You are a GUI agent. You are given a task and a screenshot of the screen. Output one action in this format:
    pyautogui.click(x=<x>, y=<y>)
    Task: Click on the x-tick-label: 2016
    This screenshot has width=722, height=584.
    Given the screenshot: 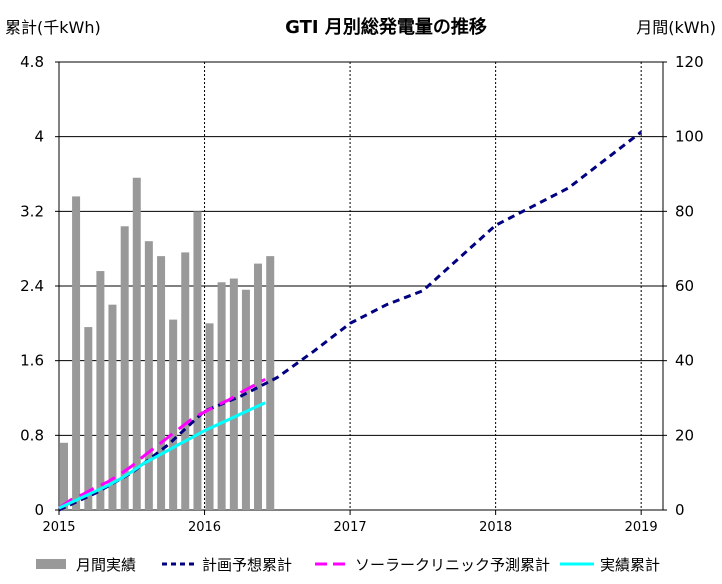 What is the action you would take?
    pyautogui.click(x=204, y=527)
    